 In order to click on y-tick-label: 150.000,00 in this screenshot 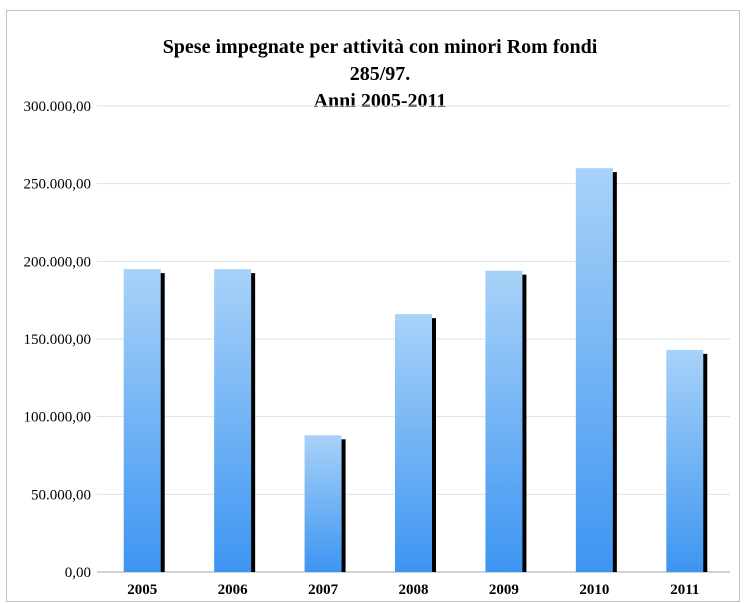, I will do `click(58, 340)`.